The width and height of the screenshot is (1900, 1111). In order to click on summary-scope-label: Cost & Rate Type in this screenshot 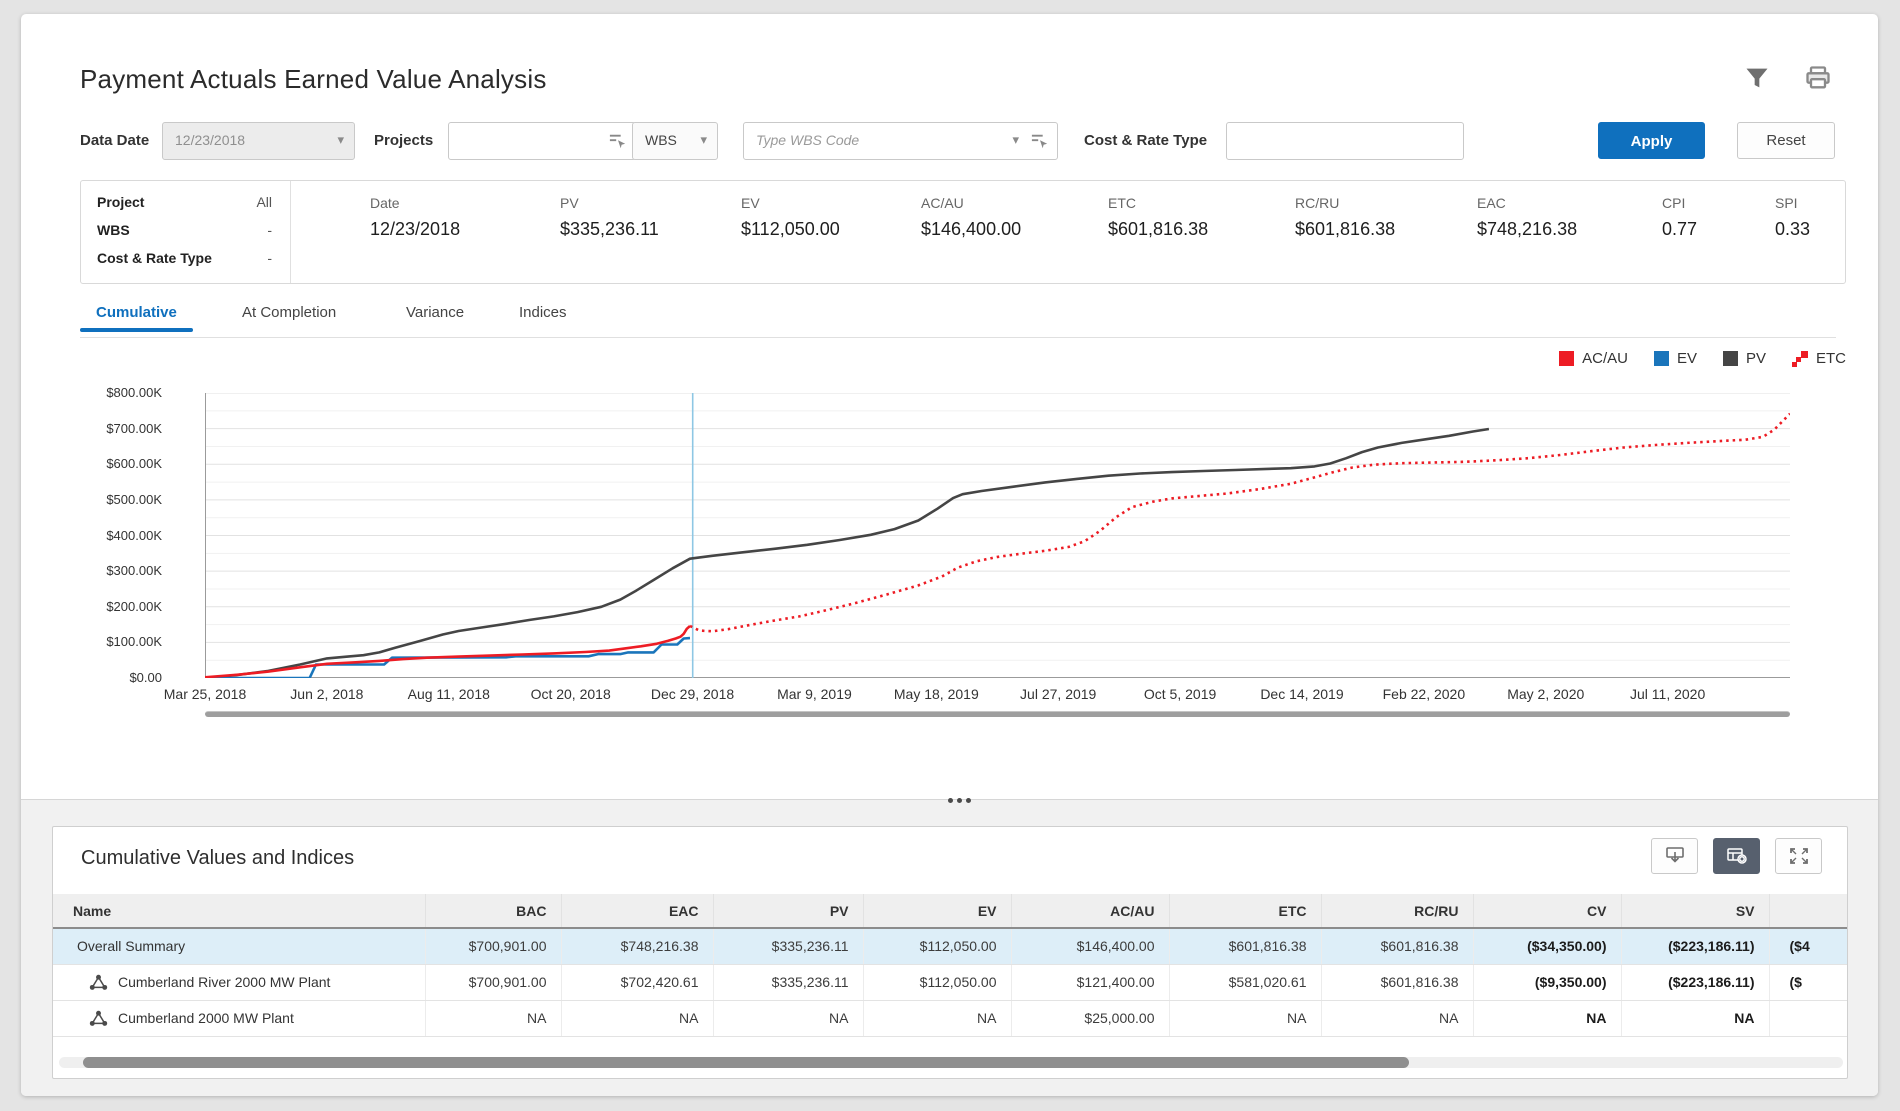, I will do `click(154, 258)`.